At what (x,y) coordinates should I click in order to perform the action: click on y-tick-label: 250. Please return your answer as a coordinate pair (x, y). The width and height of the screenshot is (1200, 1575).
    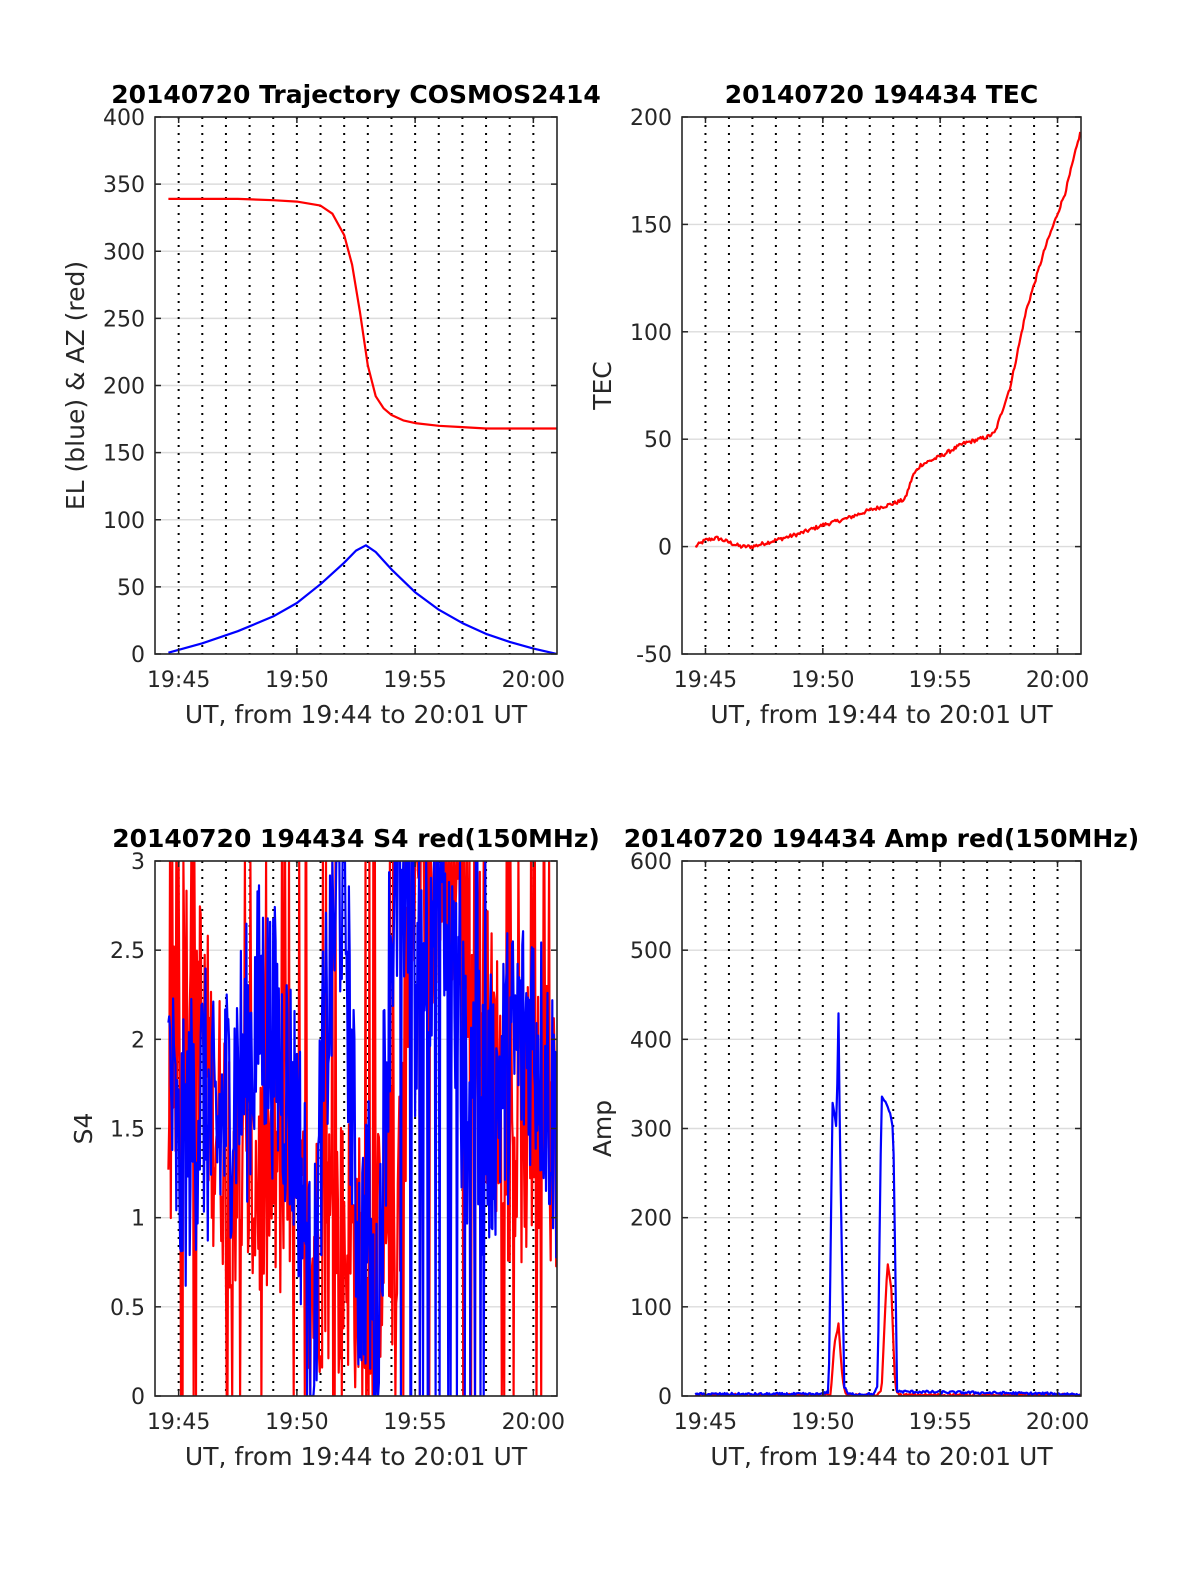
    Looking at the image, I should click on (124, 319).